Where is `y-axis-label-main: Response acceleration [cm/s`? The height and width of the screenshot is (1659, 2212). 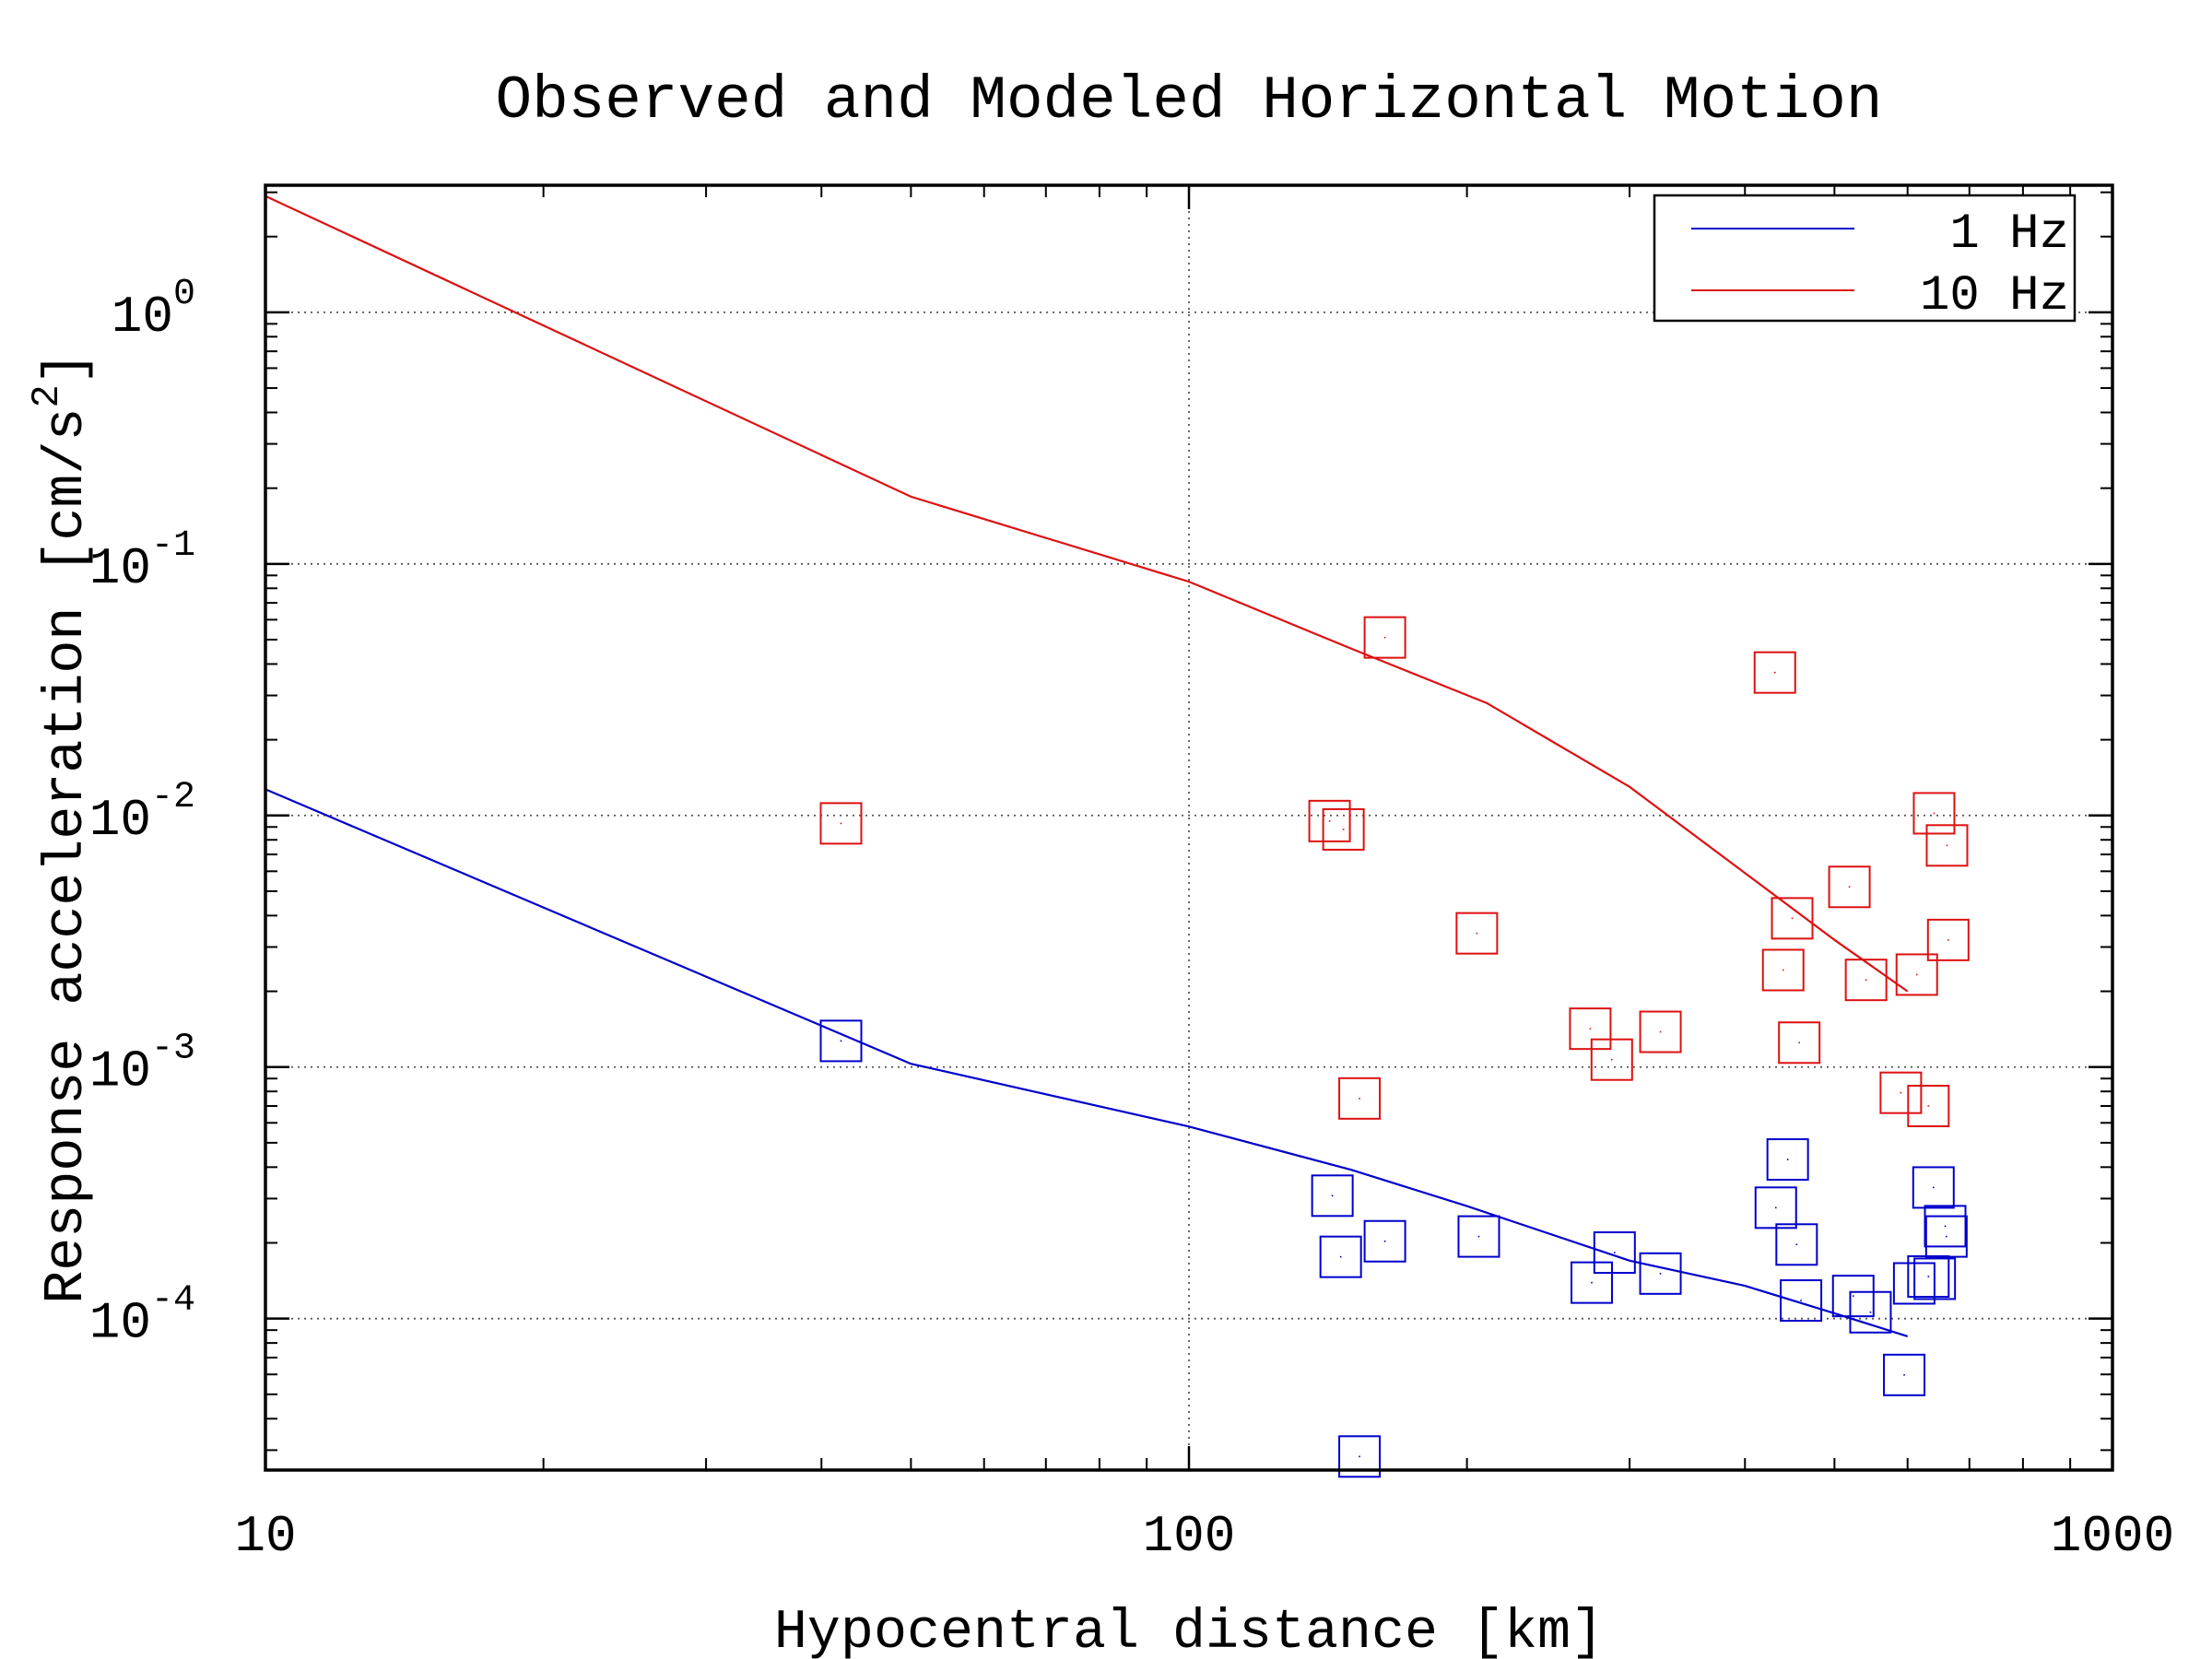 y-axis-label-main: Response acceleration [cm/s is located at coordinates (67, 856).